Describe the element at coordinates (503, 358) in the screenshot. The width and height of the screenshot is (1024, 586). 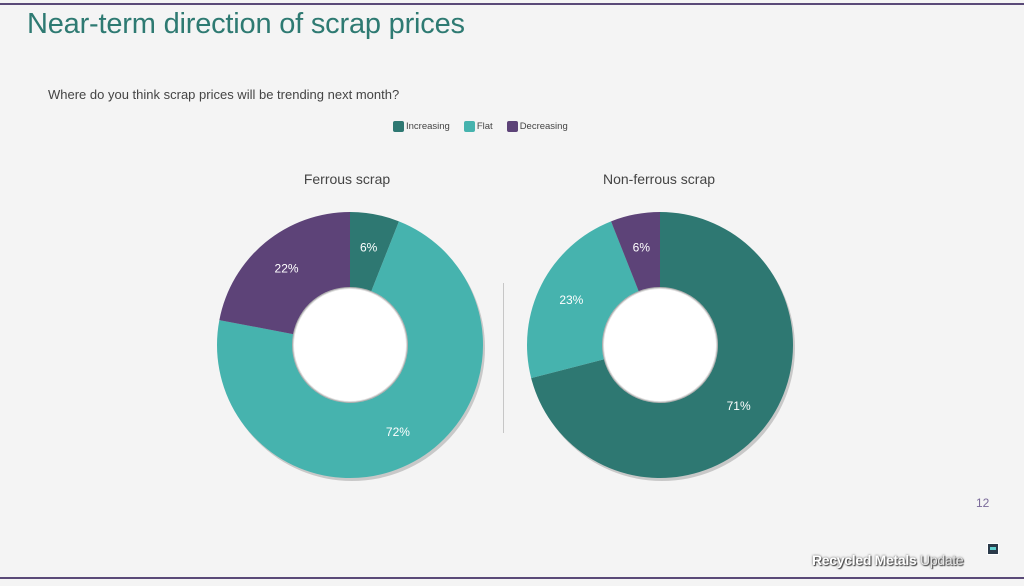
I see `chart-divider` at that location.